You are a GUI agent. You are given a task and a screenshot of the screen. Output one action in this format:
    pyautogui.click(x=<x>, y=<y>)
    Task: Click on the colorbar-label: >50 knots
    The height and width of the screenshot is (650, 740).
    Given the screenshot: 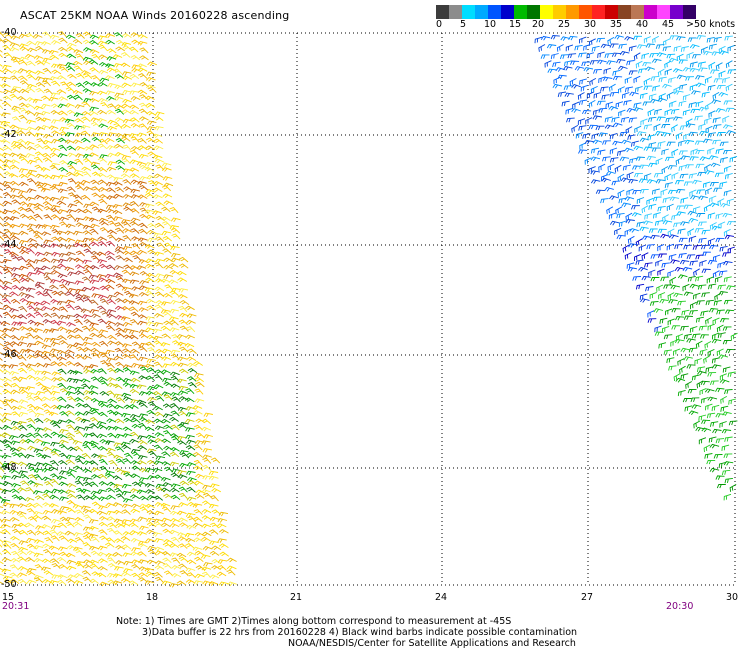 What is the action you would take?
    pyautogui.click(x=711, y=24)
    